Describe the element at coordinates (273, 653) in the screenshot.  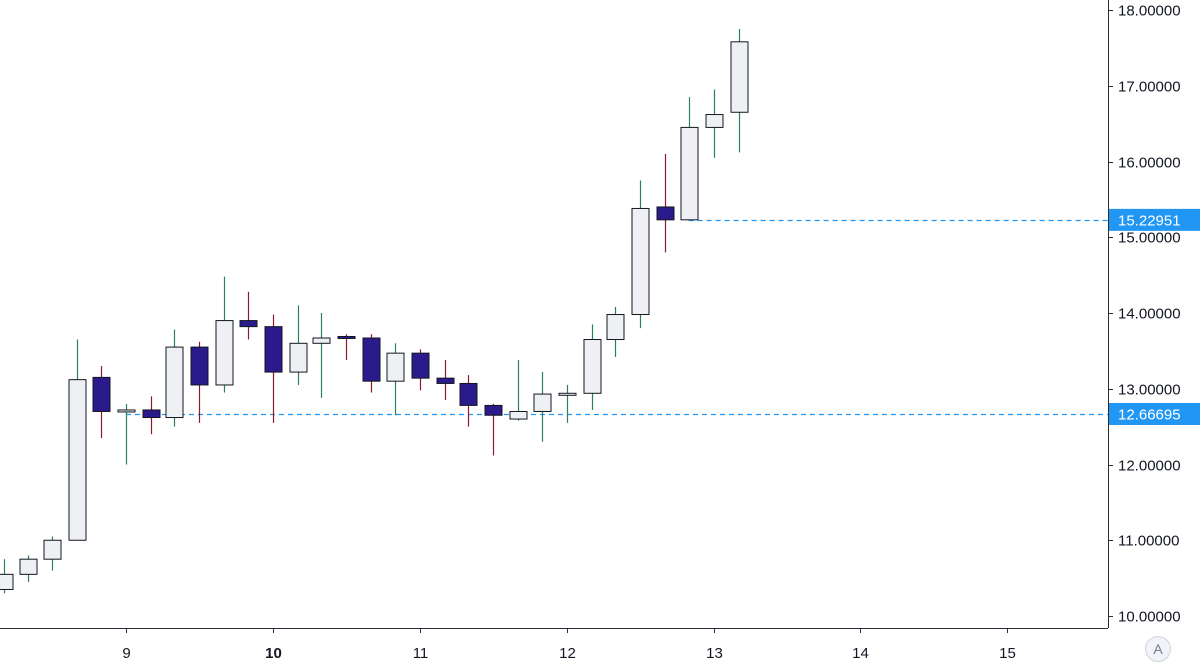
I see `time-tick-label: 10` at that location.